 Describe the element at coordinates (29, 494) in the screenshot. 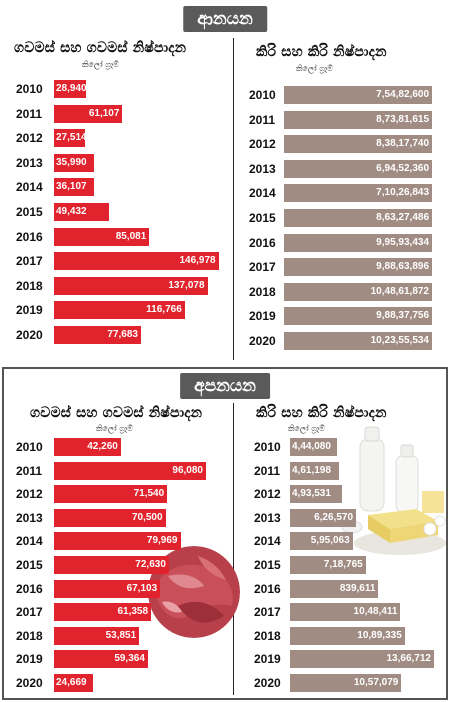

I see `export-meat-year-label: 2012` at that location.